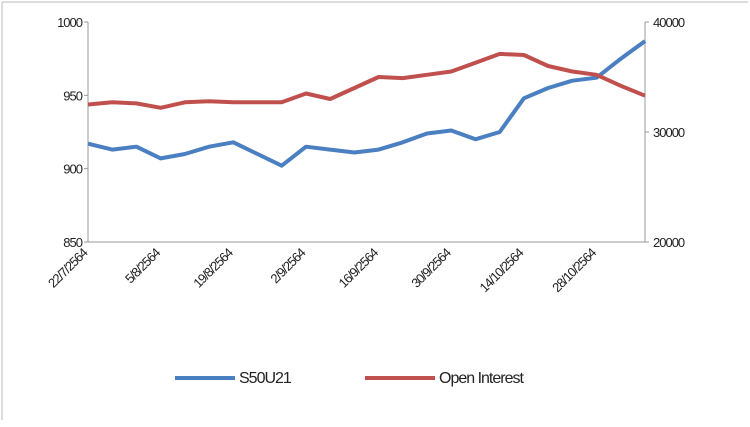  What do you see at coordinates (213, 268) in the screenshot?
I see `x-tick-label: 19/8/2564` at bounding box center [213, 268].